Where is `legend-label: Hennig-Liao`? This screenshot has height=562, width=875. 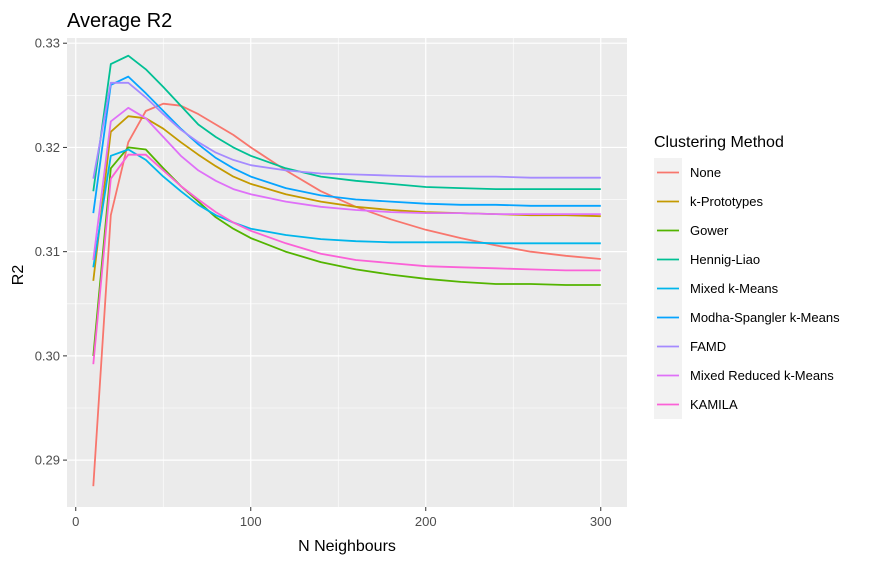
legend-label: Hennig-Liao is located at coordinates (725, 259).